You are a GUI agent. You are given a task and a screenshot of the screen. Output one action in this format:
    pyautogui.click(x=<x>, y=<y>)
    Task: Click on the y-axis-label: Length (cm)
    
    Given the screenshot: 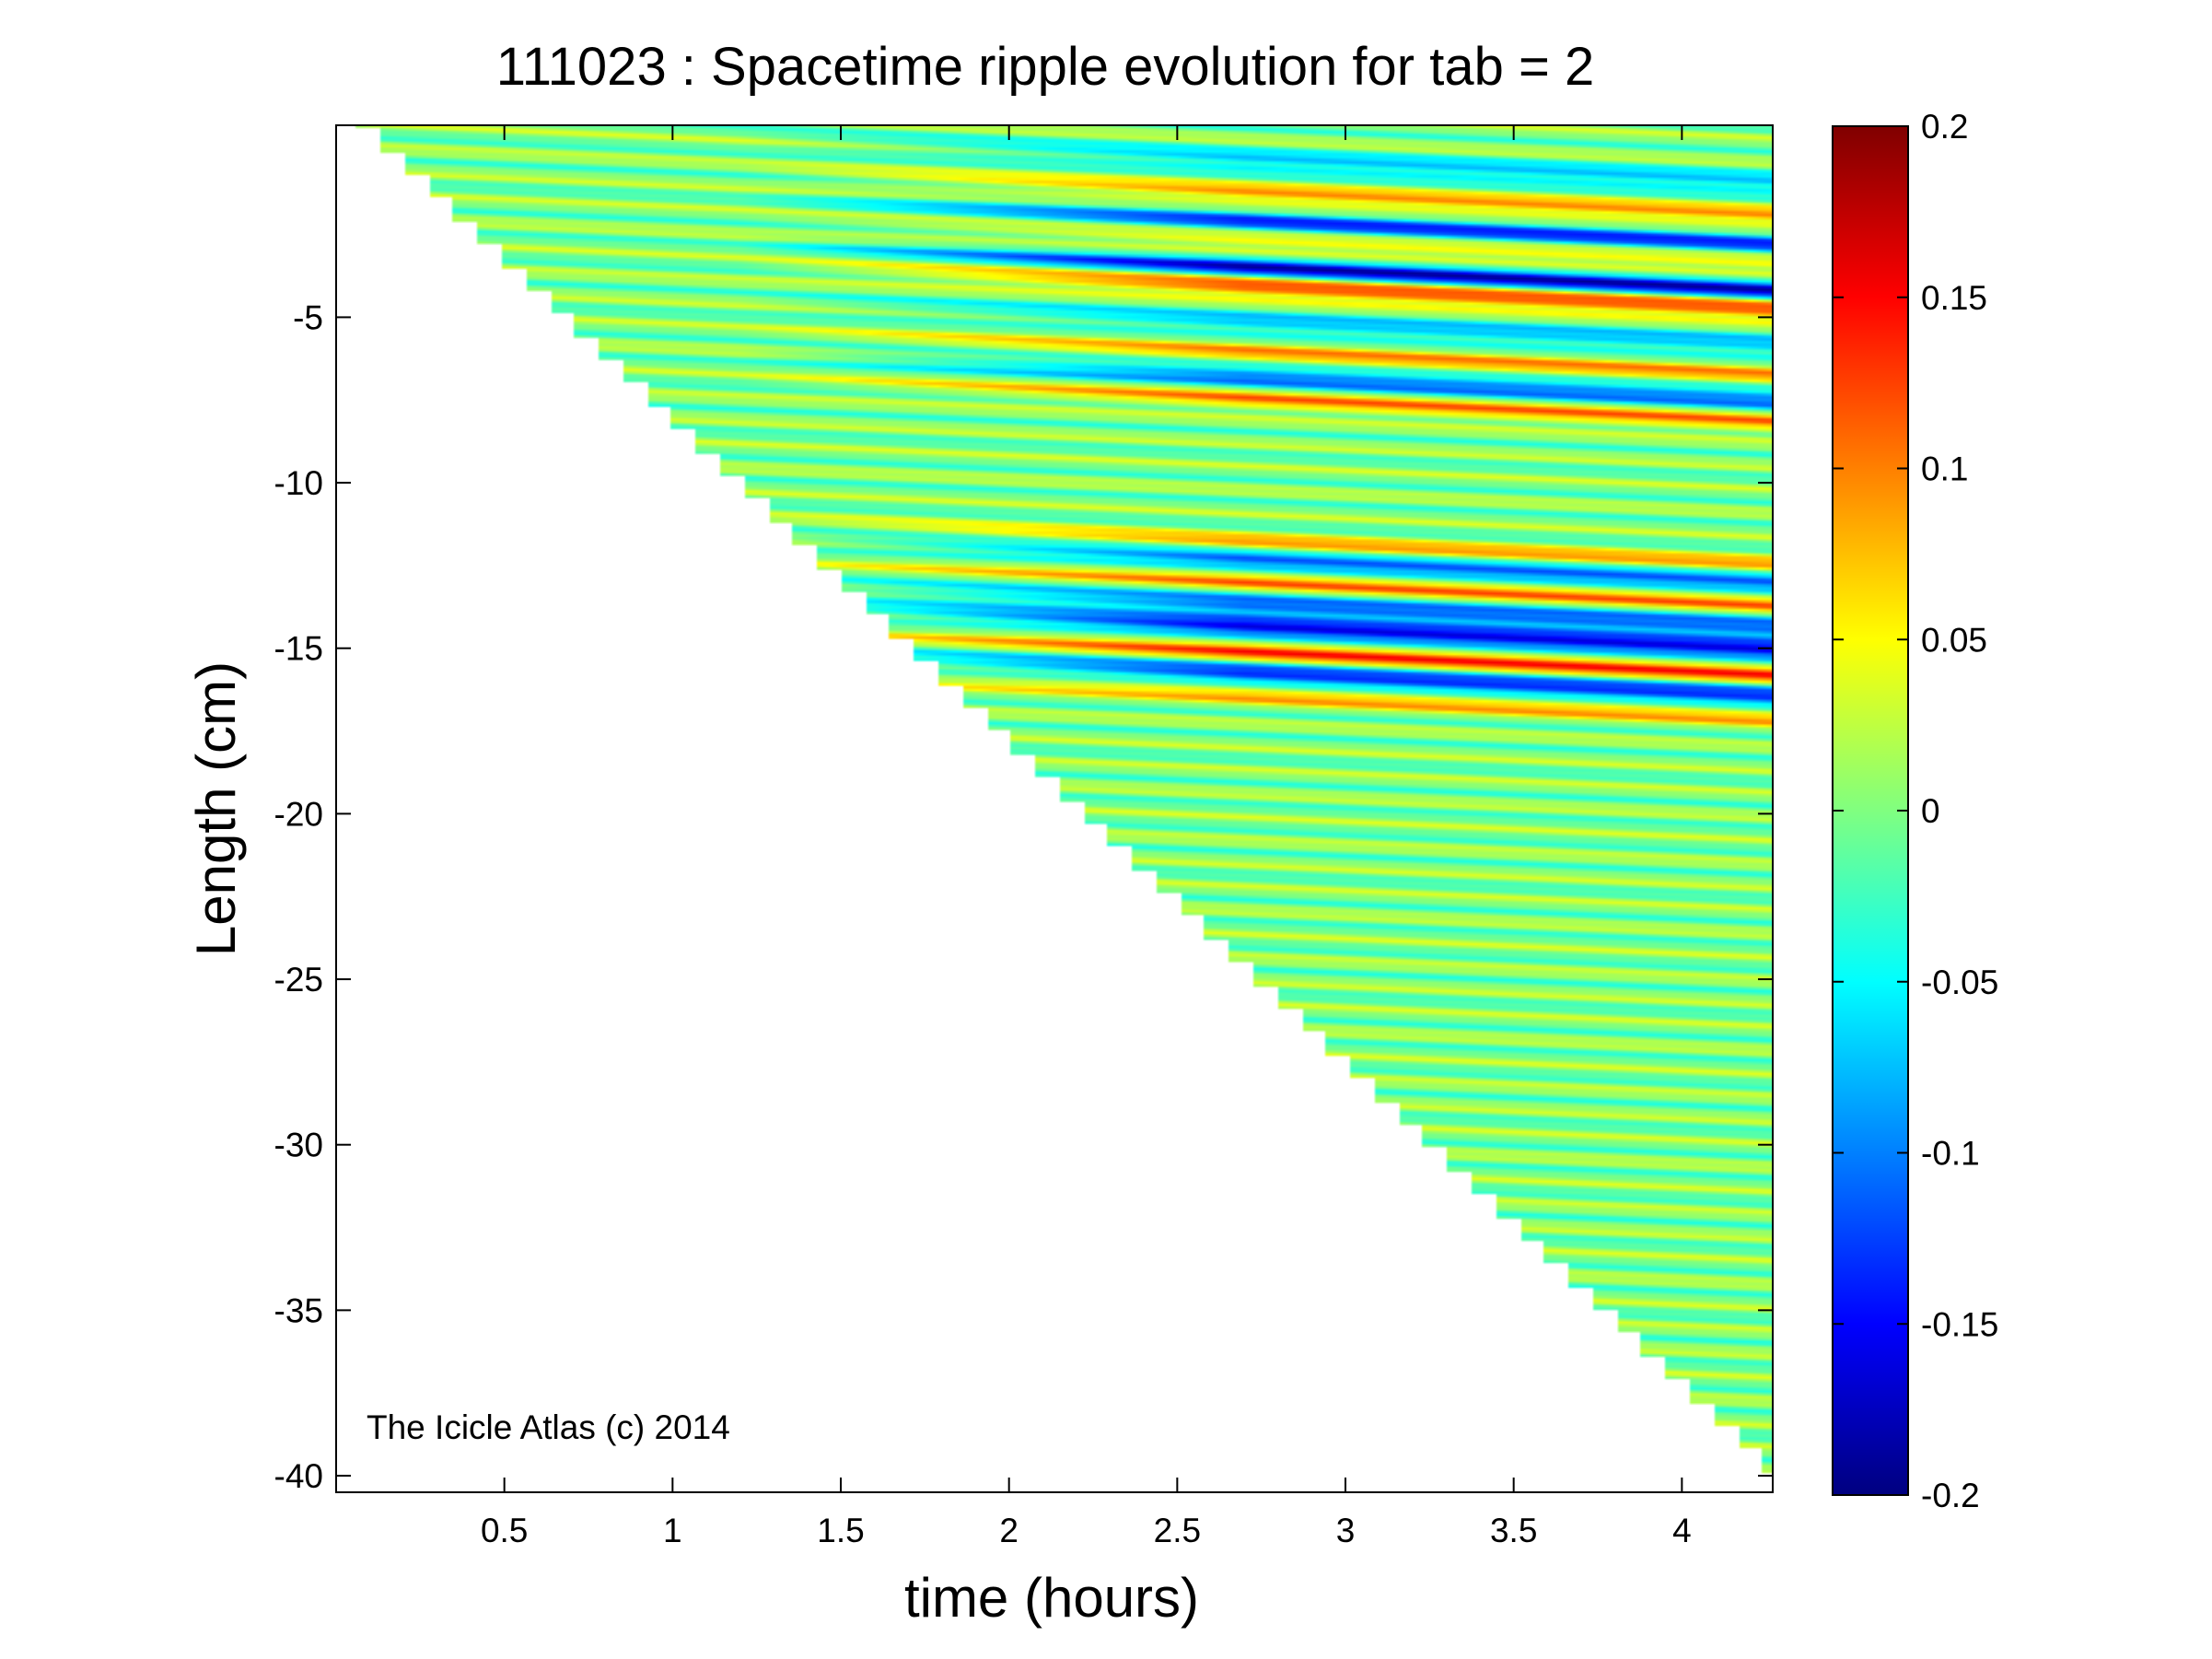 What is the action you would take?
    pyautogui.click(x=216, y=808)
    